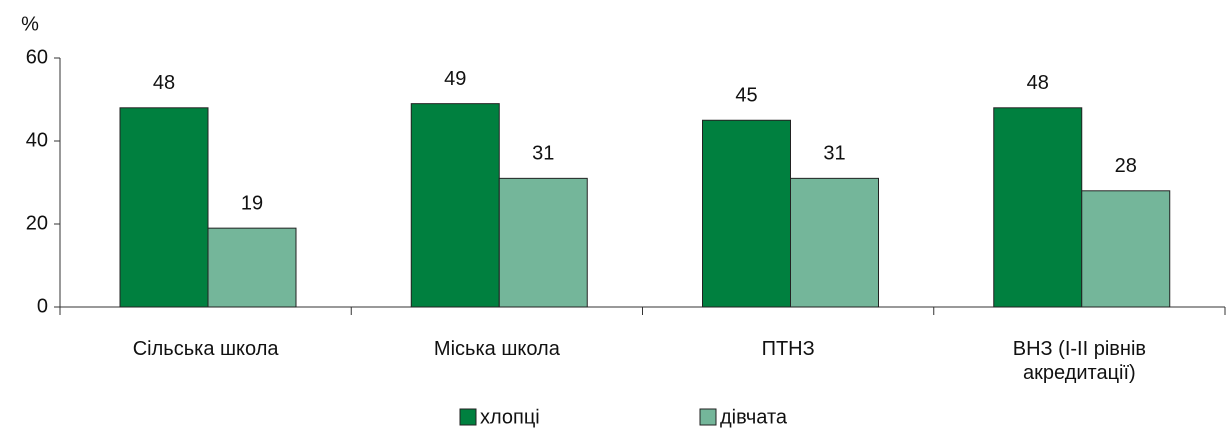 The width and height of the screenshot is (1227, 430). I want to click on y-tick-label: 0, so click(42, 306).